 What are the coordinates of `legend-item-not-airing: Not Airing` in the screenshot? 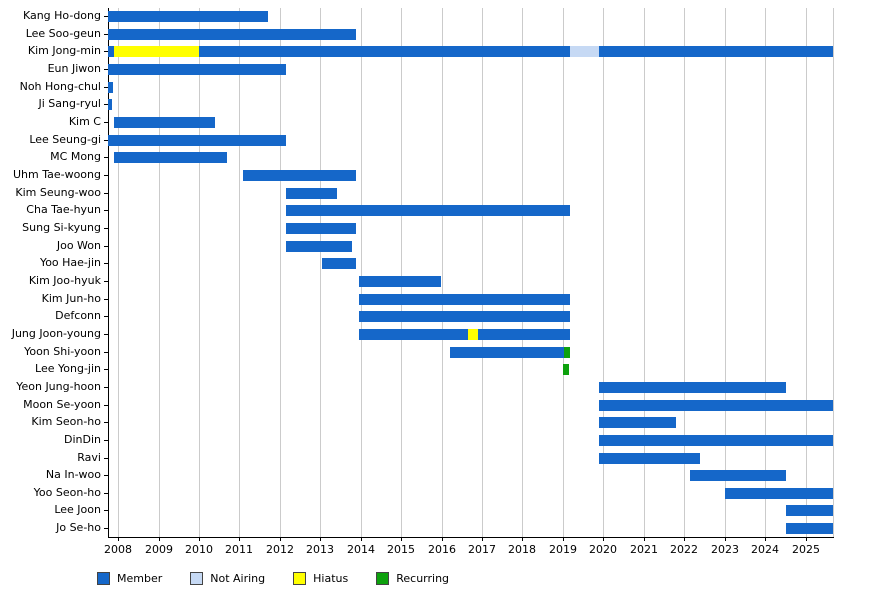 It's located at (227, 578).